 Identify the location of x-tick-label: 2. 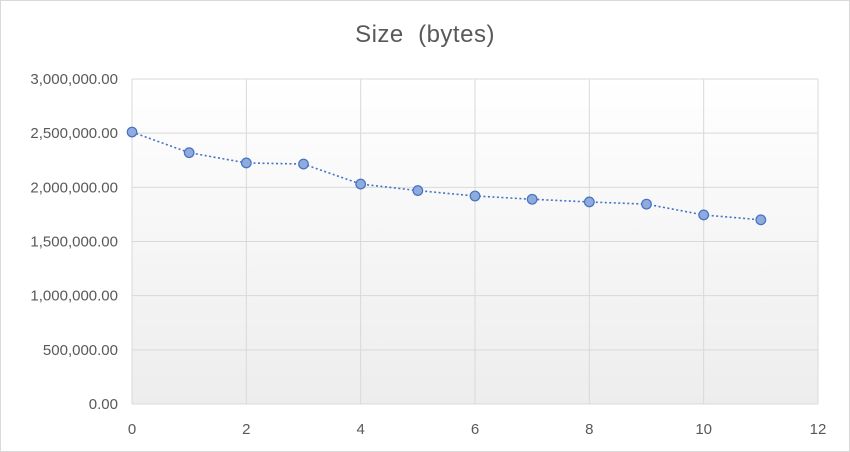
(246, 429).